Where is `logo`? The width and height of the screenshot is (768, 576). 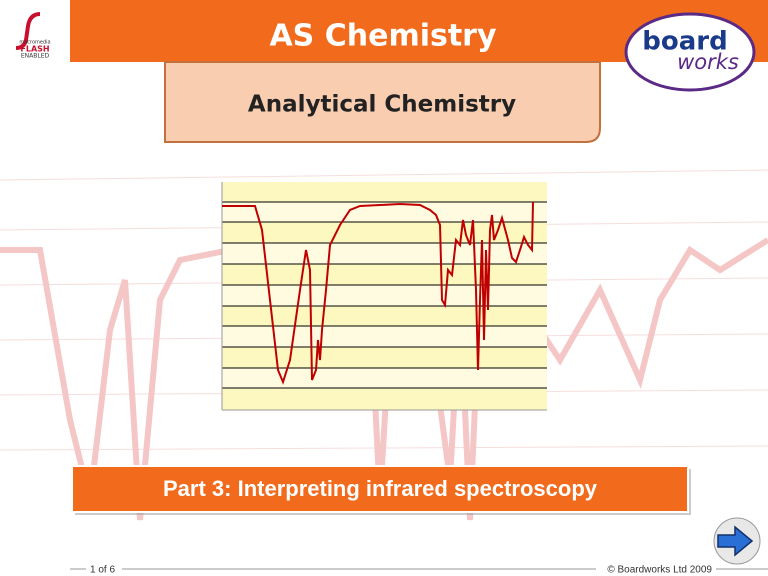 logo is located at coordinates (690, 52).